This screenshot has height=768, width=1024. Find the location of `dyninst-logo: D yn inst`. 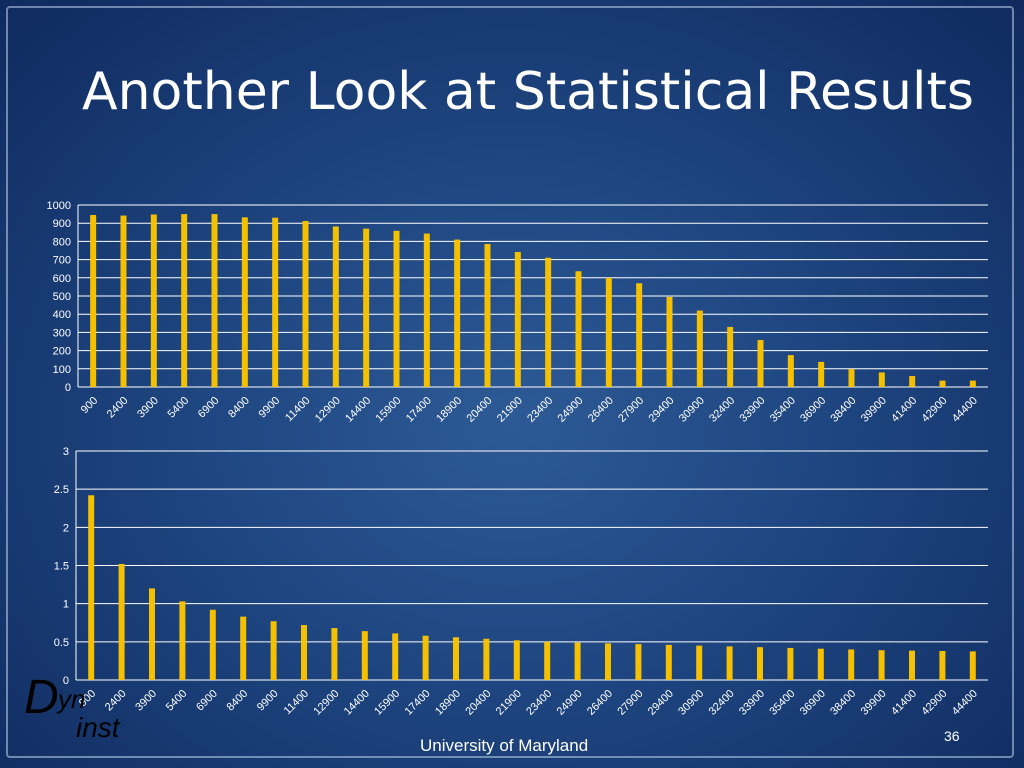

dyninst-logo: D yn inst is located at coordinates (84, 710).